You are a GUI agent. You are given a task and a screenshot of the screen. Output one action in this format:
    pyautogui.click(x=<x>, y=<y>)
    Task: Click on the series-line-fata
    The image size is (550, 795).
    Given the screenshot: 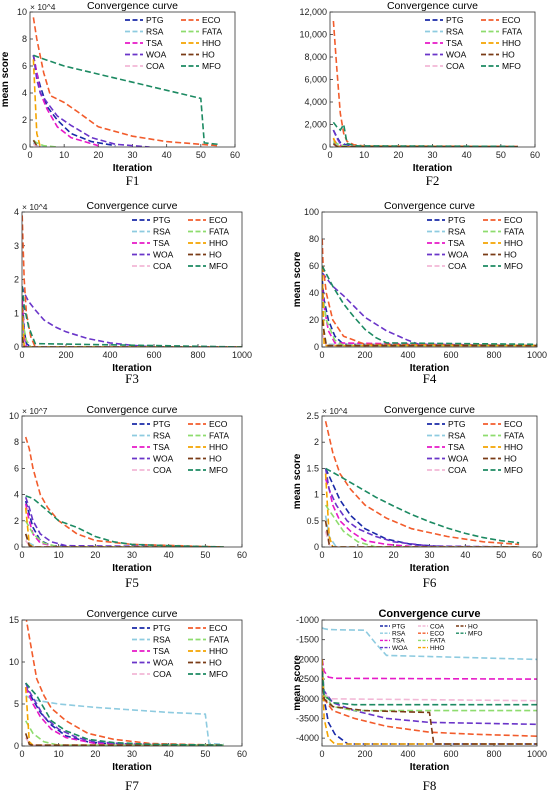 What is the action you would take?
    pyautogui.click(x=124, y=533)
    